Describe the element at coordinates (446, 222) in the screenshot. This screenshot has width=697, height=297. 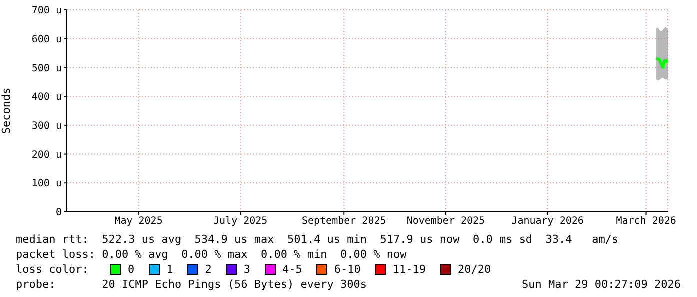
I see `x-tick-label: November 2025` at that location.